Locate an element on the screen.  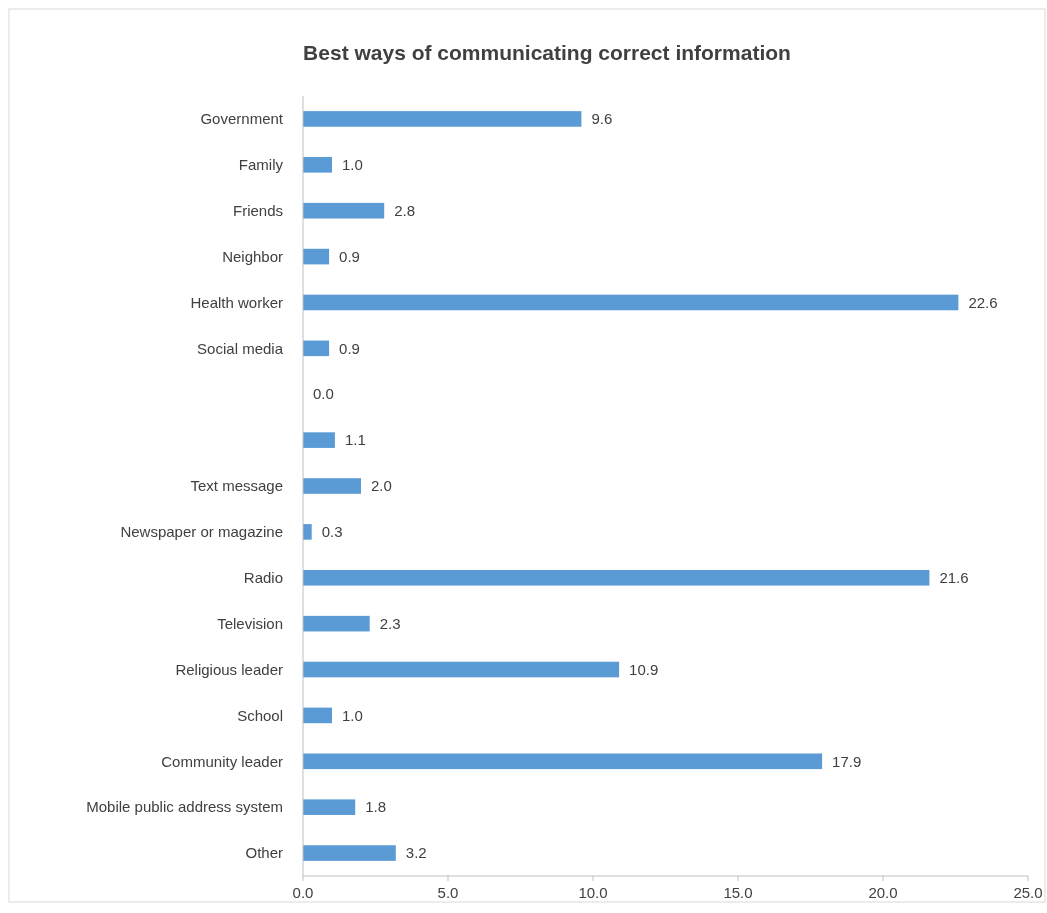
y-tick-label: Text message is located at coordinates (236, 486).